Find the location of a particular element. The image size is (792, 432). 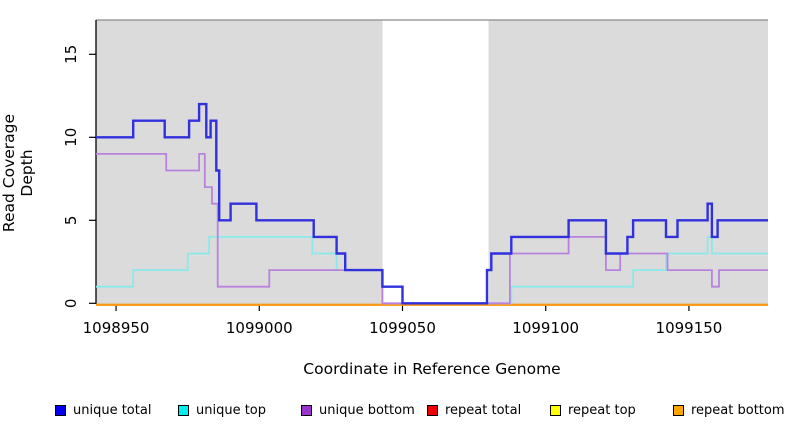

repeat-bottom-swatch-icon is located at coordinates (678, 410).